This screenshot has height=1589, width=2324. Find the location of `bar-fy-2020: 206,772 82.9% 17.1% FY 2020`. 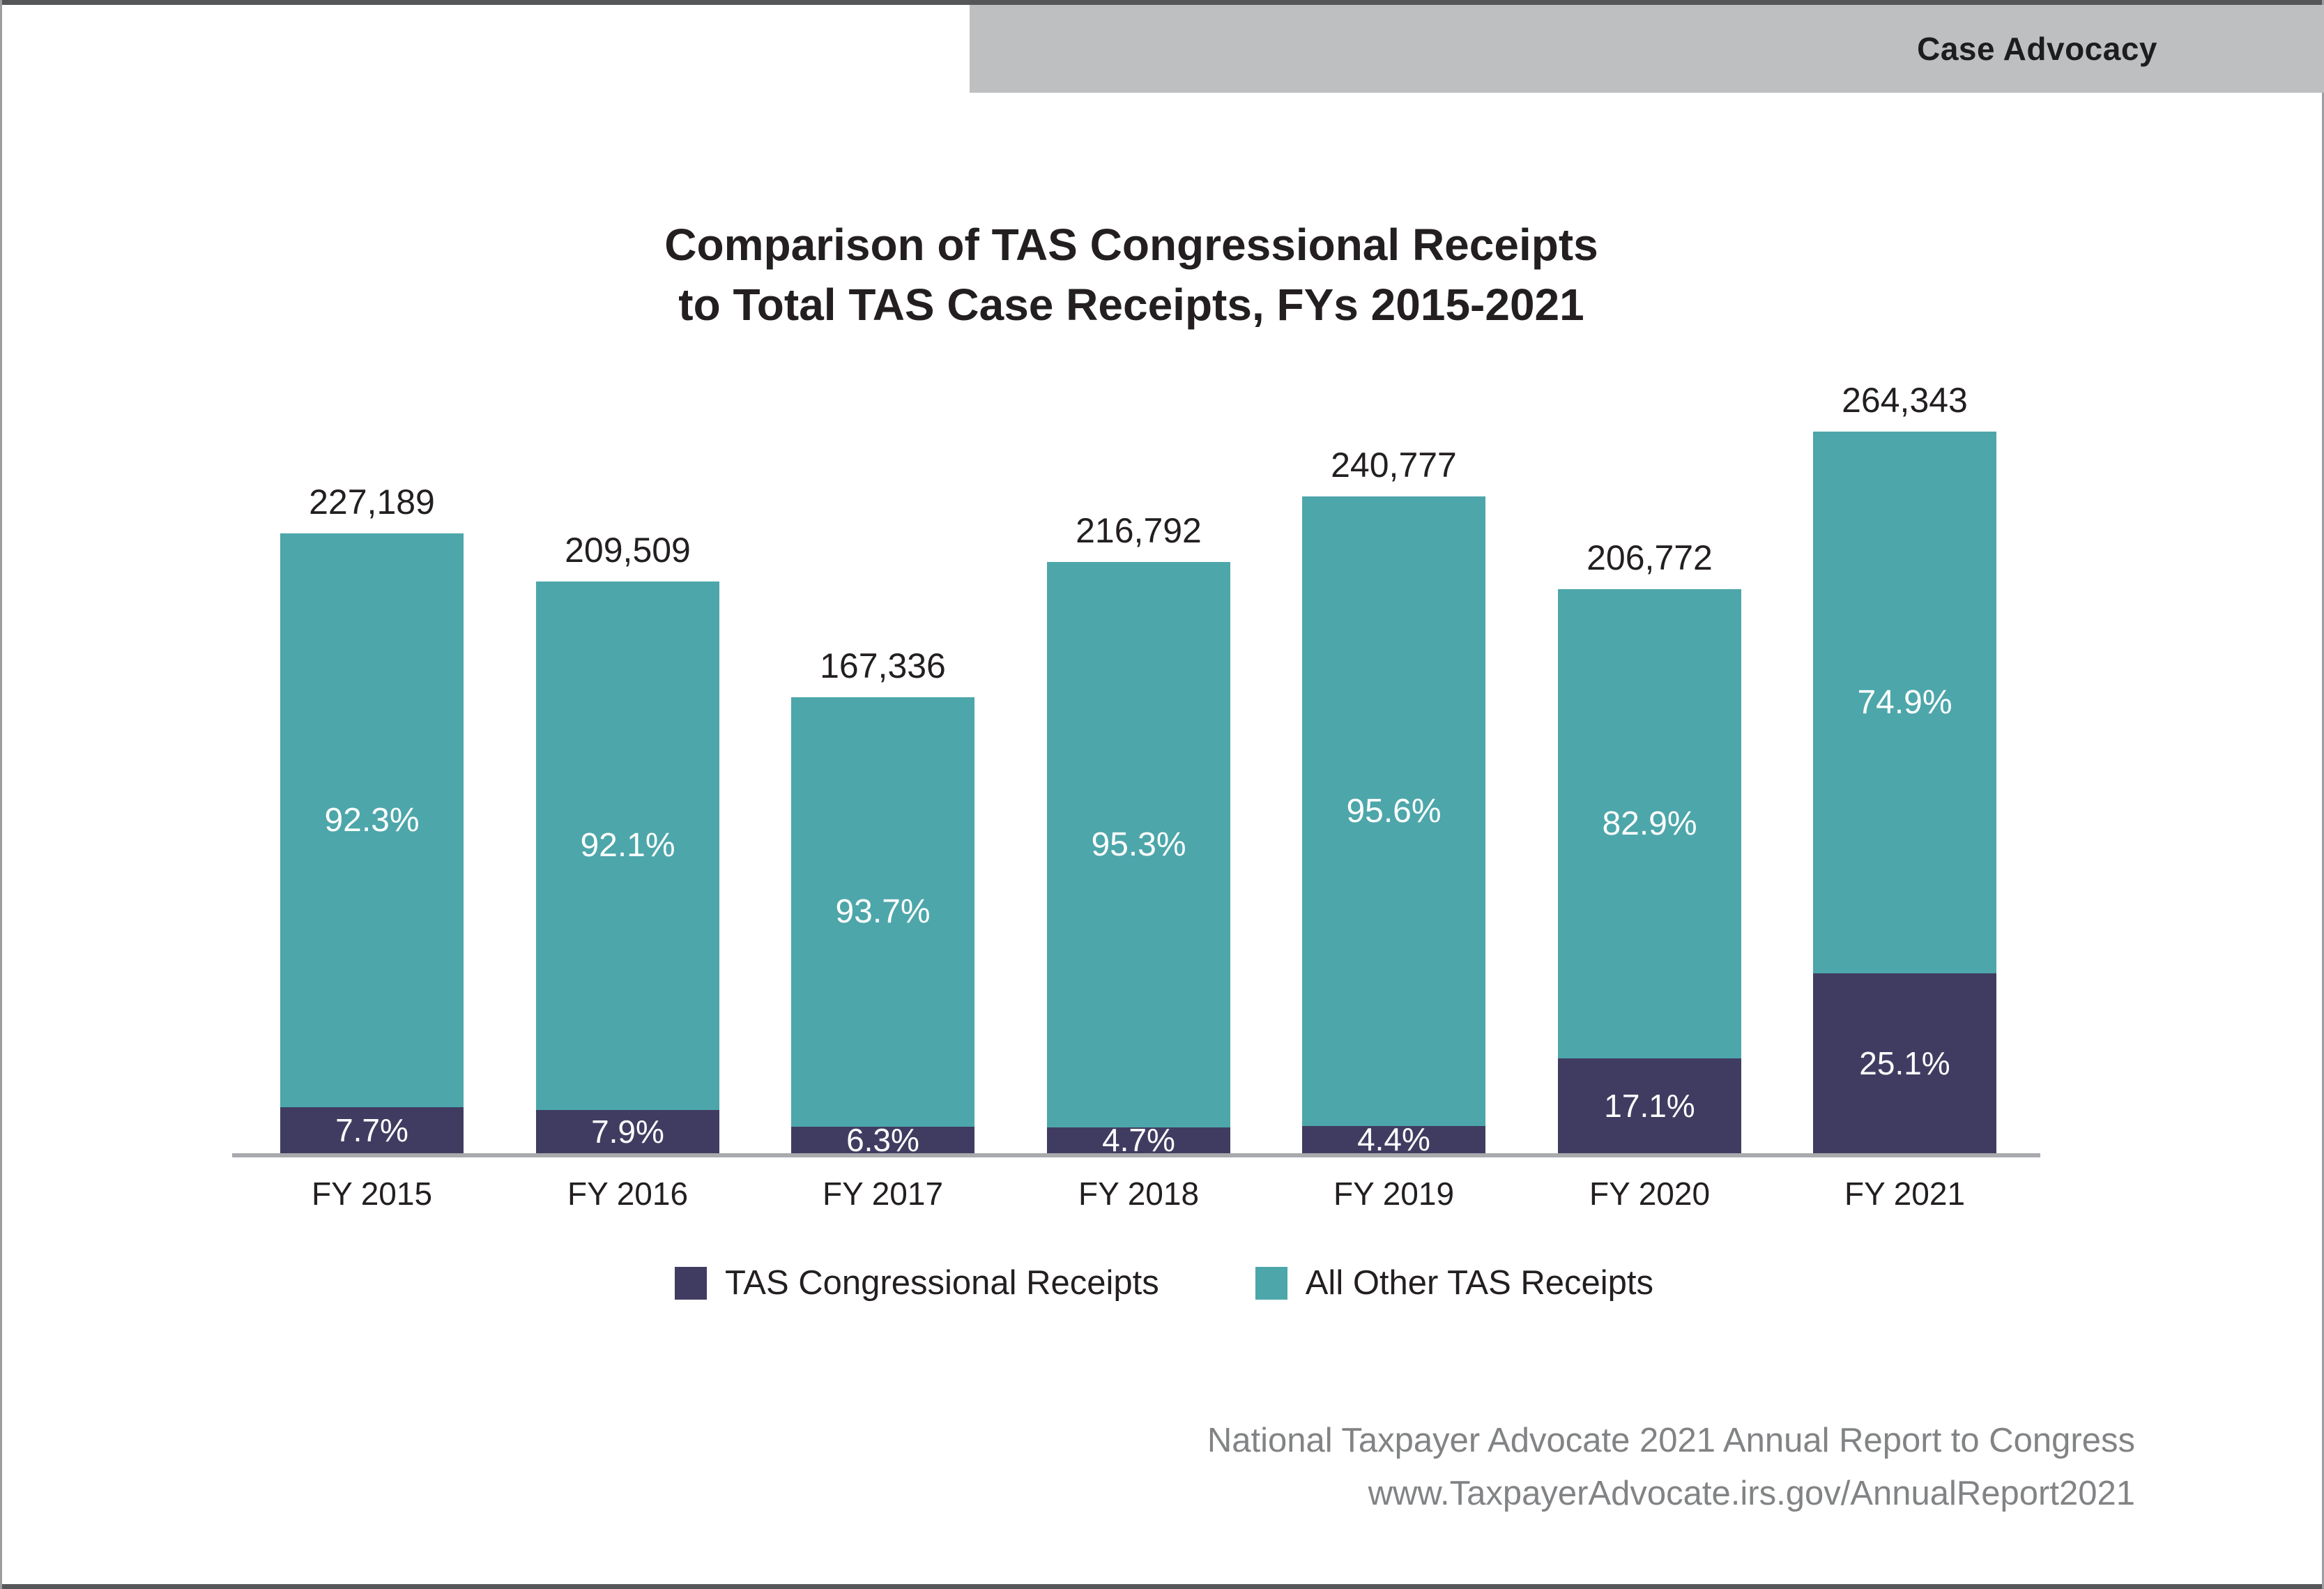

bar-fy-2020: 206,772 82.9% 17.1% FY 2020 is located at coordinates (1649, 875).